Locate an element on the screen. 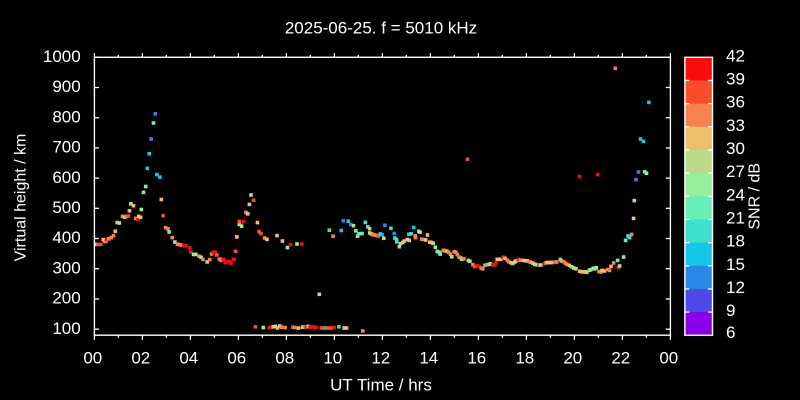 The image size is (800, 400). svg-text: 2025-06-25. f = 5010 kHz is located at coordinates (381, 28).